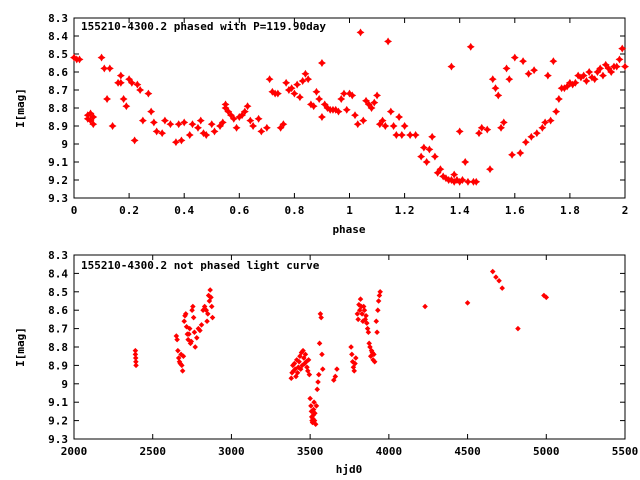 This screenshot has height=480, width=640. What do you see at coordinates (58, 402) in the screenshot?
I see `y-tick-label: 9.1` at bounding box center [58, 402].